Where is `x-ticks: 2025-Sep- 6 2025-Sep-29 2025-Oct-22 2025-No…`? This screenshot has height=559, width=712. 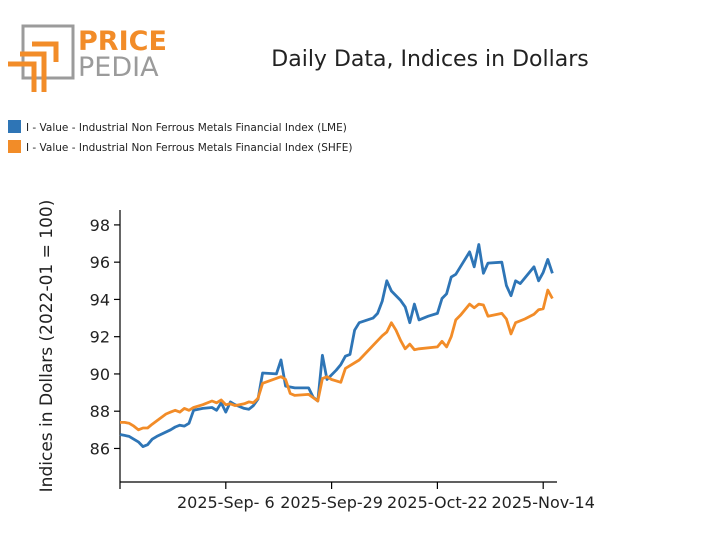 x-ticks: 2025-Sep- 6 2025-Sep-29 2025-Oct-22 2025-No… is located at coordinates (357, 497).